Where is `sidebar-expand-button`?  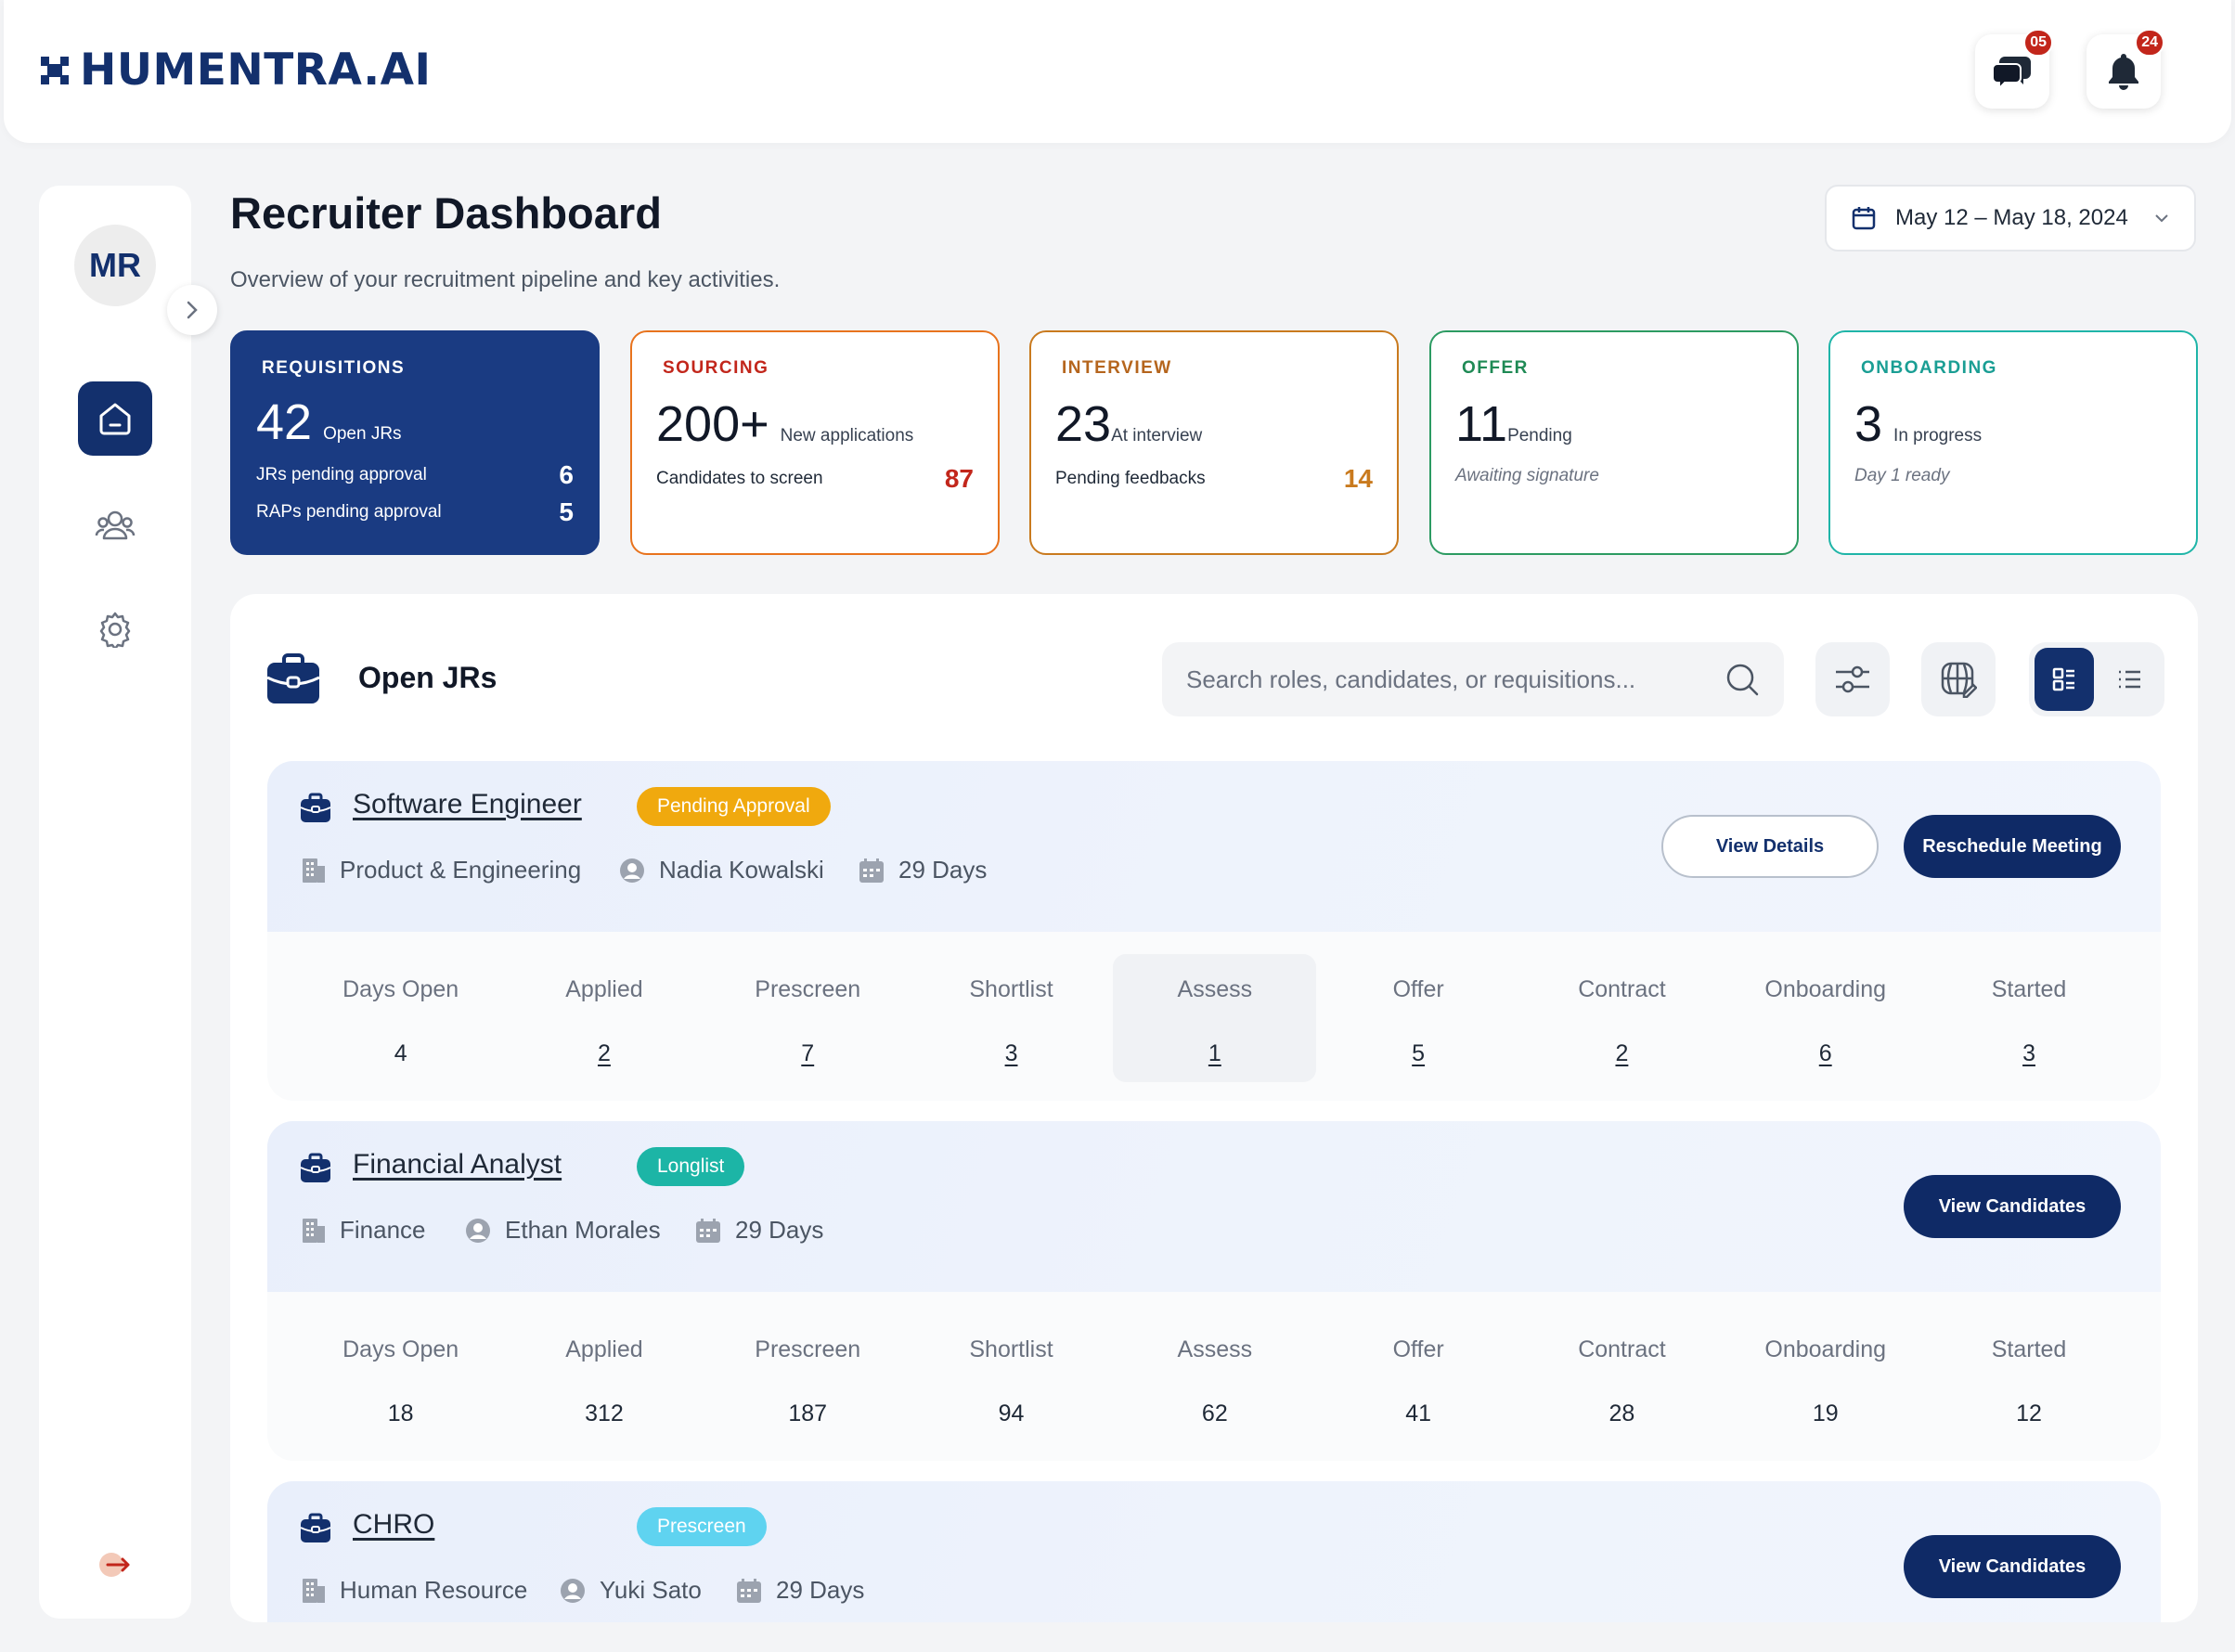 sidebar-expand-button is located at coordinates (192, 310).